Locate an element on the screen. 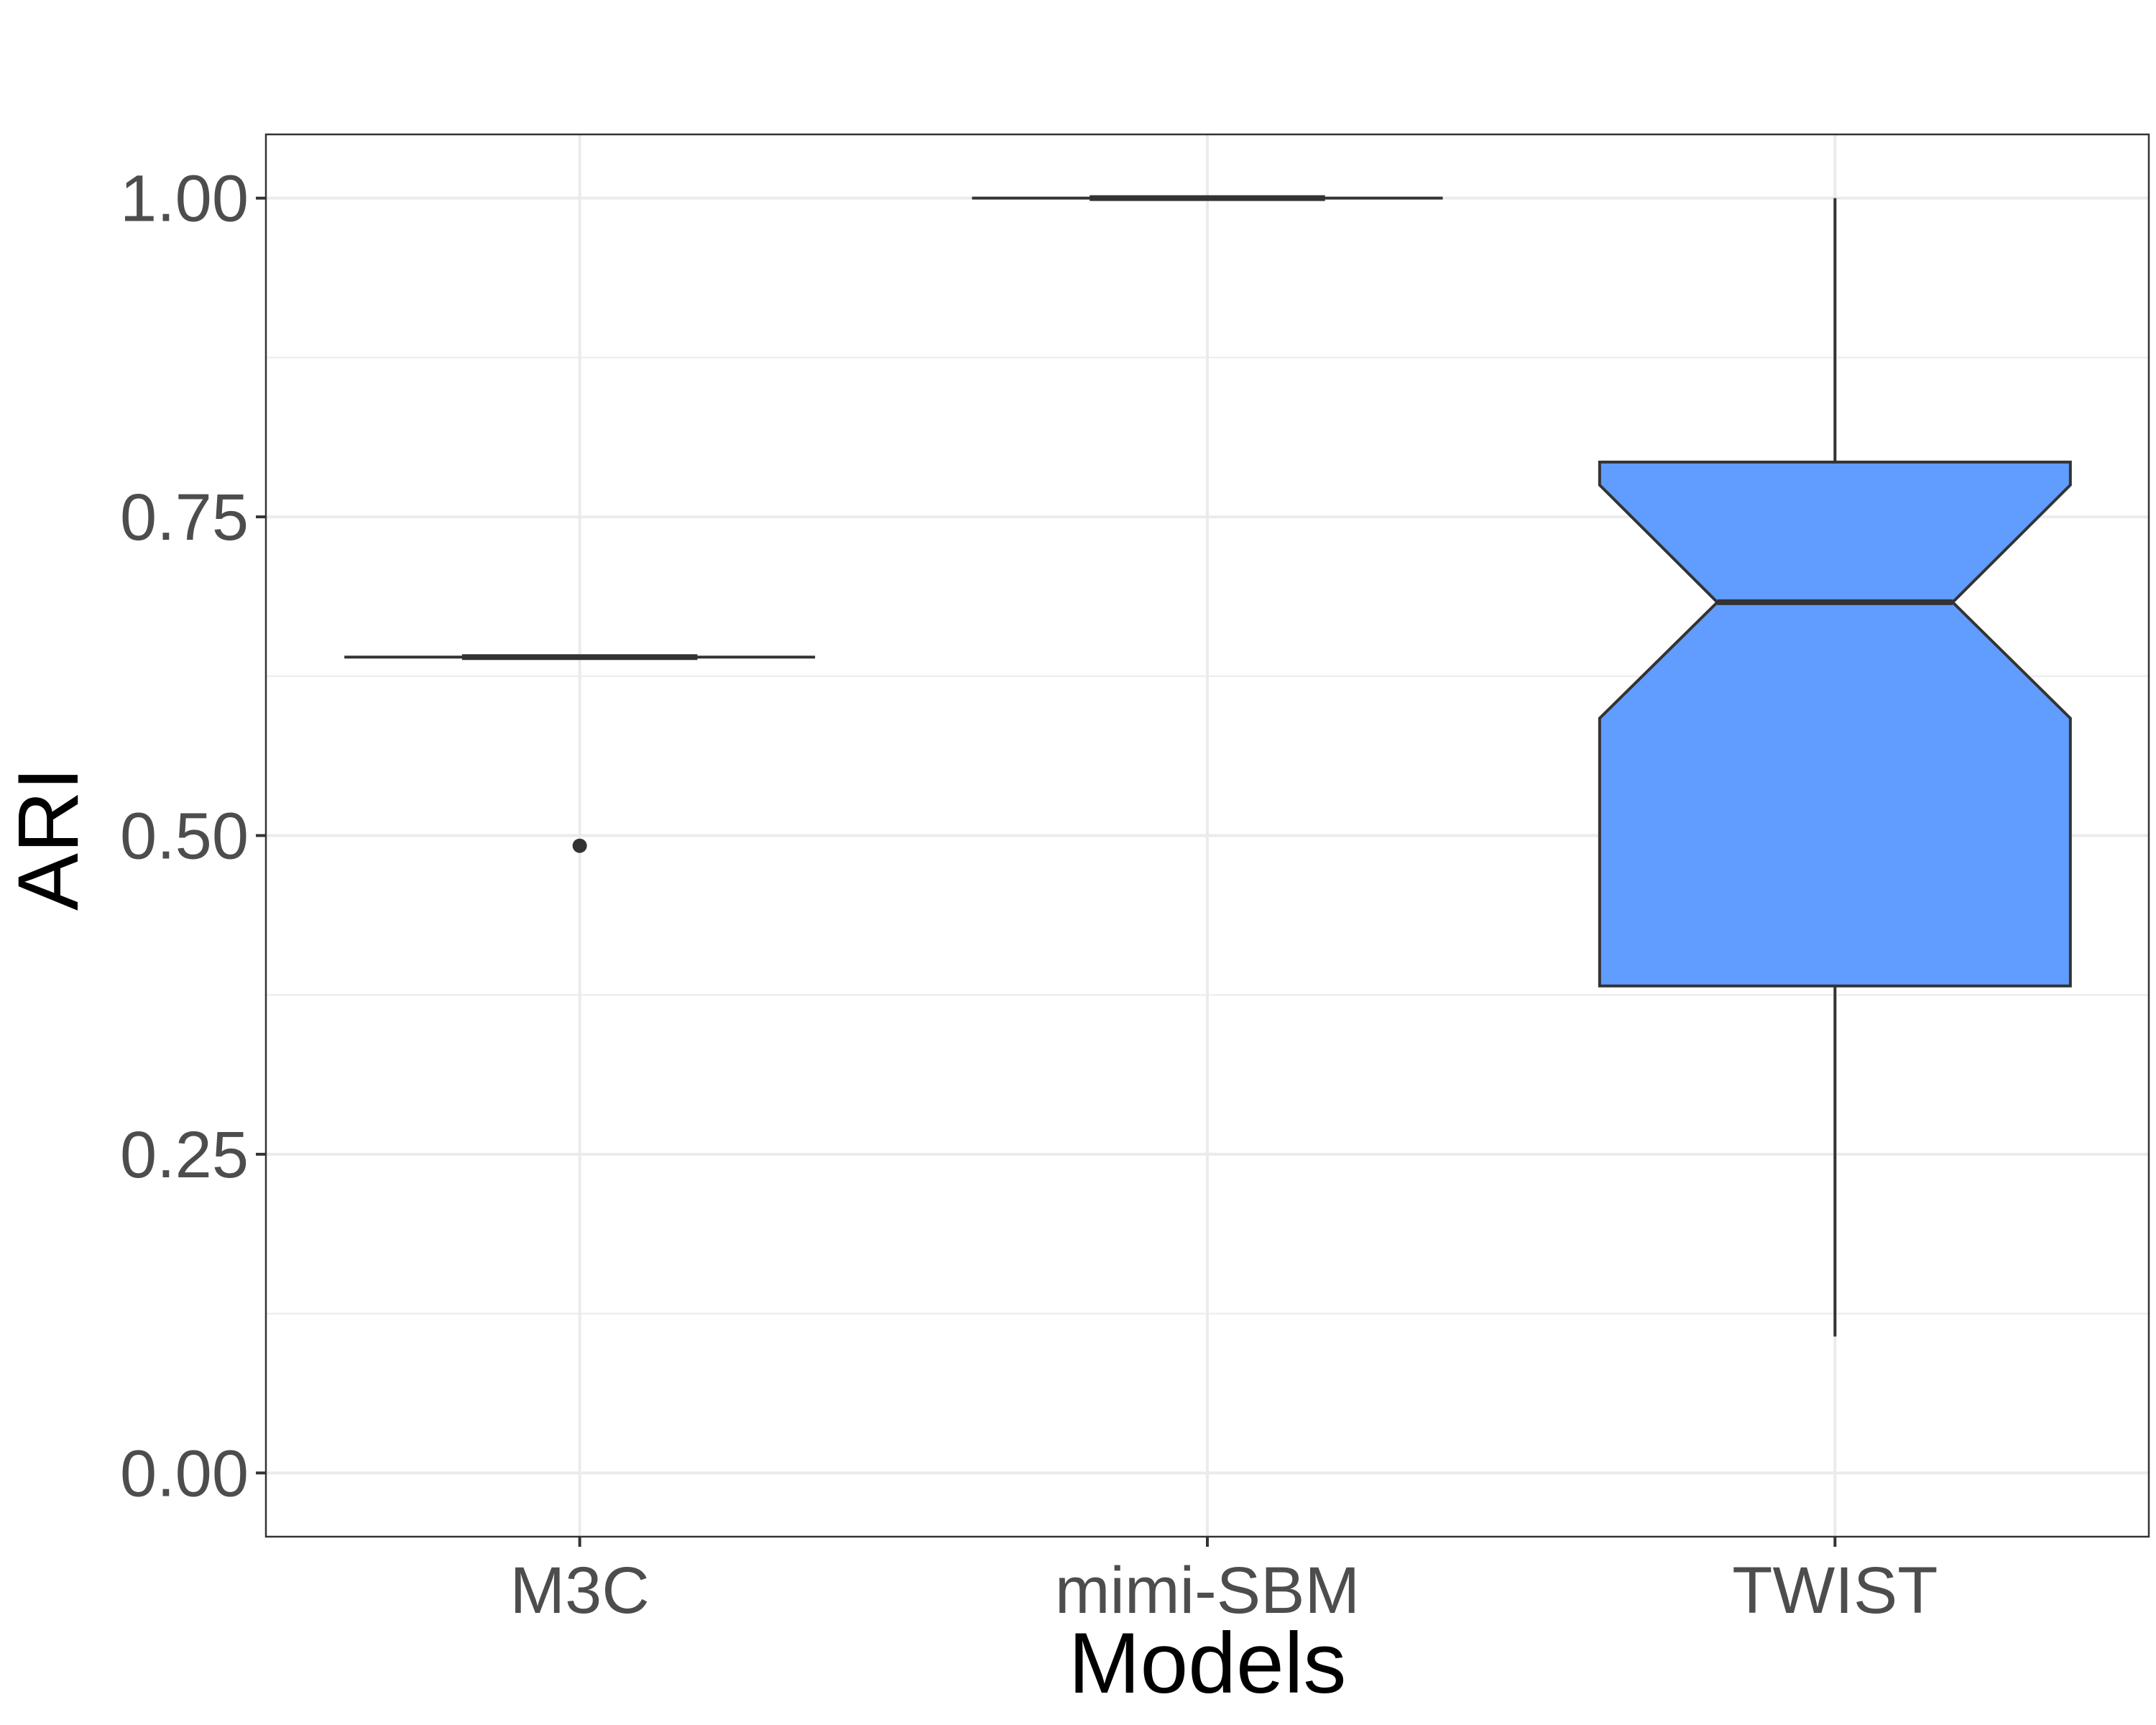 This screenshot has width=2156, height=1725. y-axis: 0.00 0.25 0.50 0.75 1.00 is located at coordinates (193, 836).